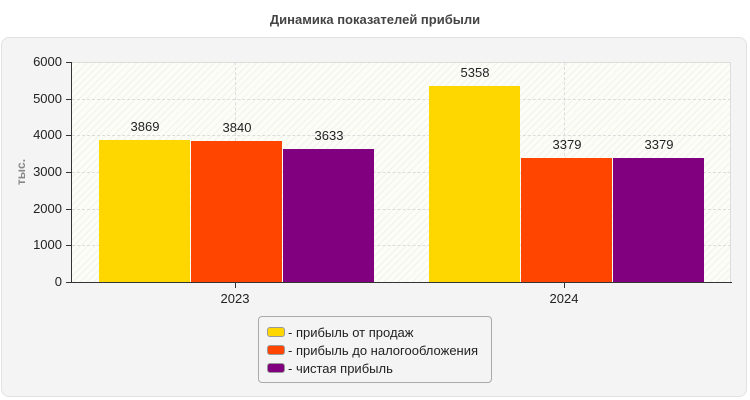 The width and height of the screenshot is (750, 400). What do you see at coordinates (235, 298) in the screenshot?
I see `x-tick-label: 2023` at bounding box center [235, 298].